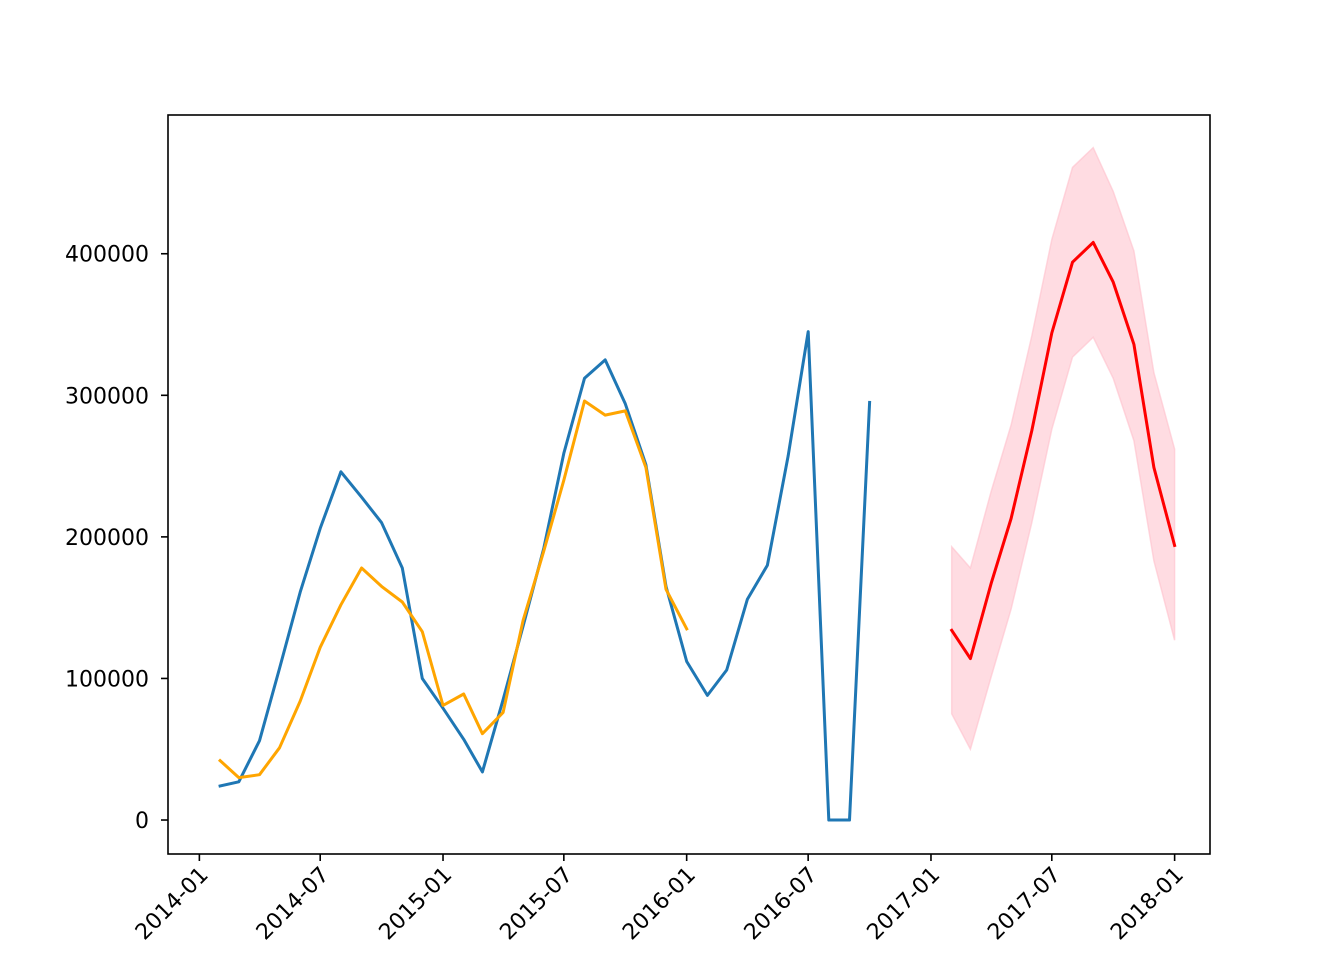 The height and width of the screenshot is (965, 1344). Describe the element at coordinates (107, 538) in the screenshot. I see `y-tick-label: 200000` at that location.